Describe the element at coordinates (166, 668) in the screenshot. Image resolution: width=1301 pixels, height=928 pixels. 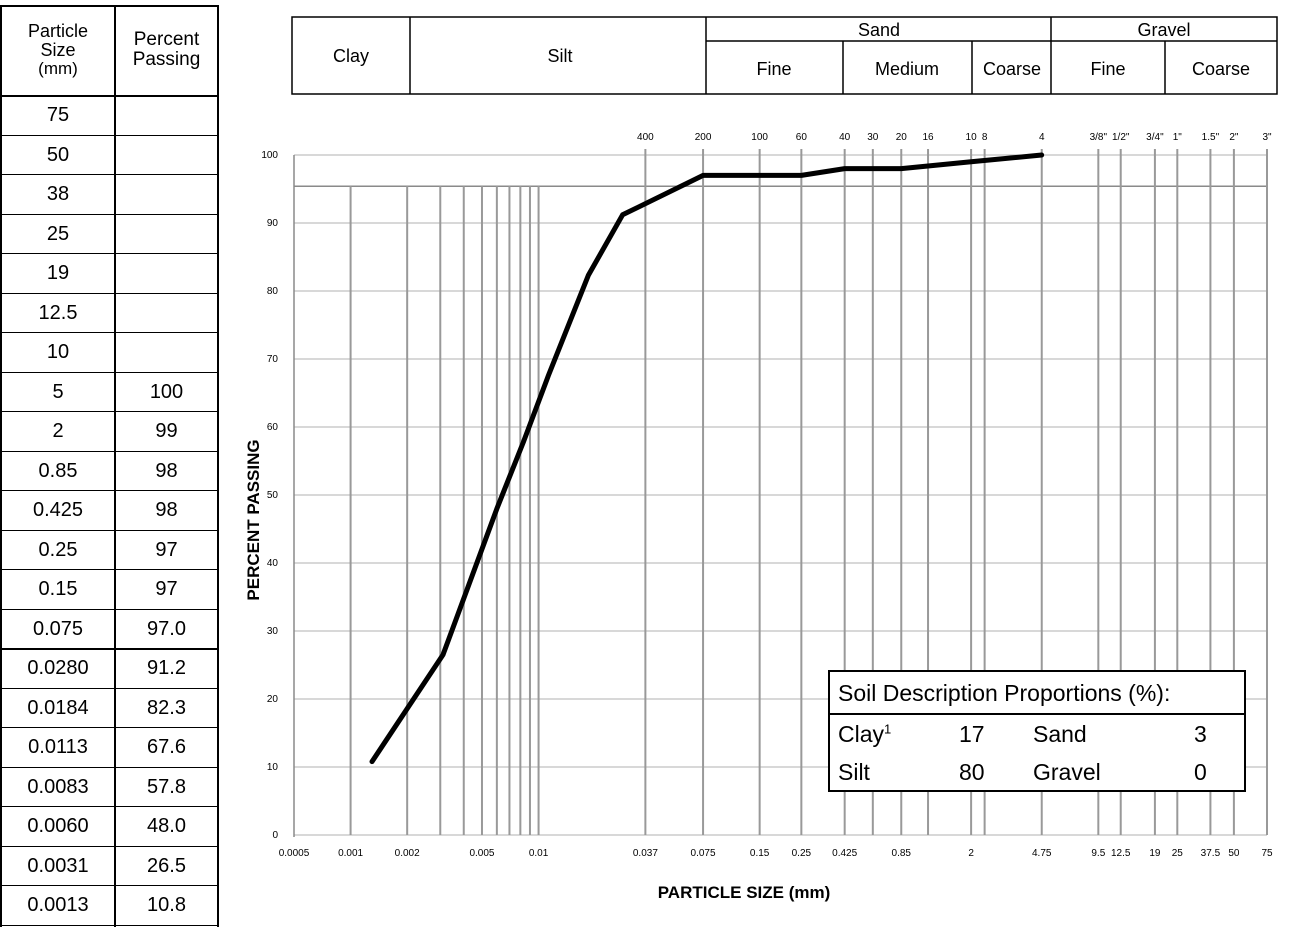
I see `percent-passing-cell: 91.2` at that location.